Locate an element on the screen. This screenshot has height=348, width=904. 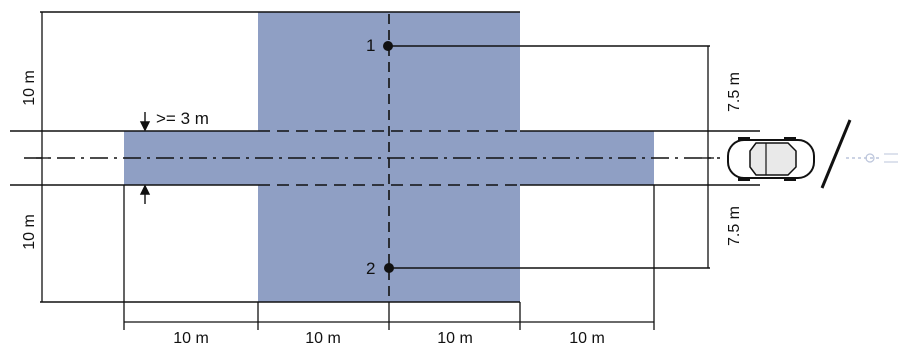
left-dimension is located at coordinates (42, 157).